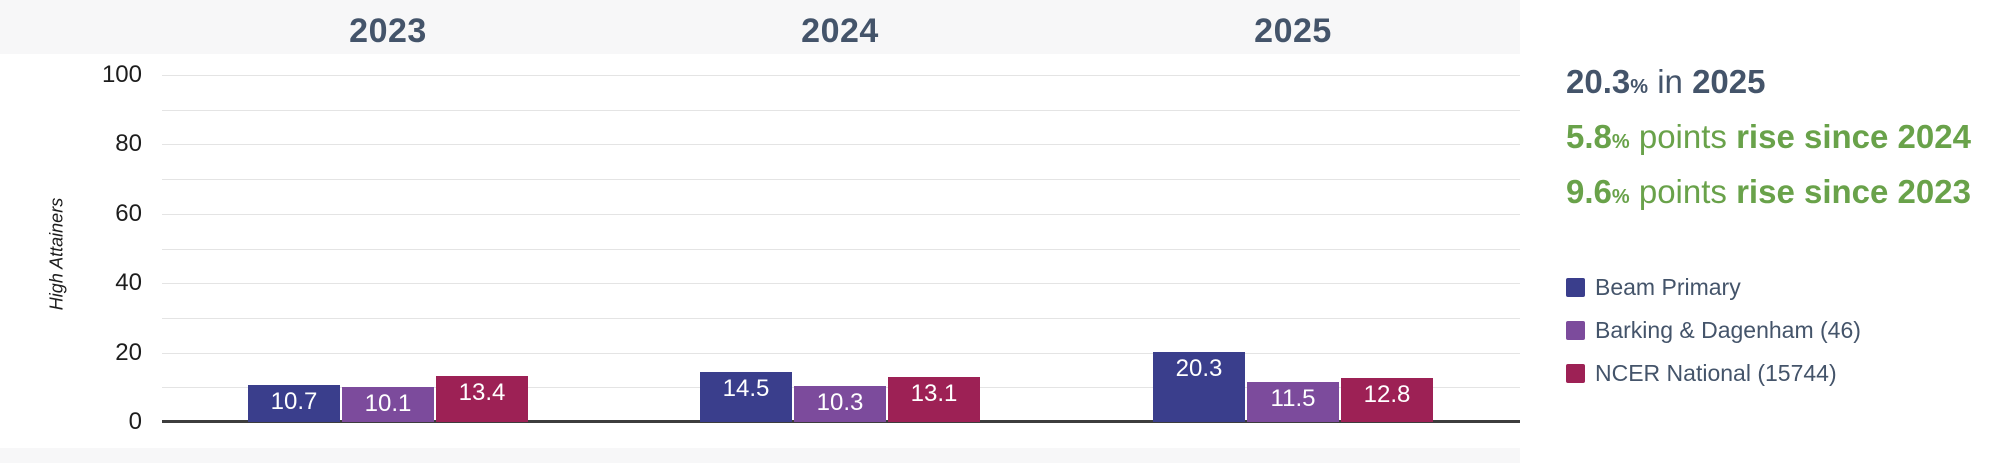 The width and height of the screenshot is (2000, 463). I want to click on y-axis-tick-label: 40, so click(128, 283).